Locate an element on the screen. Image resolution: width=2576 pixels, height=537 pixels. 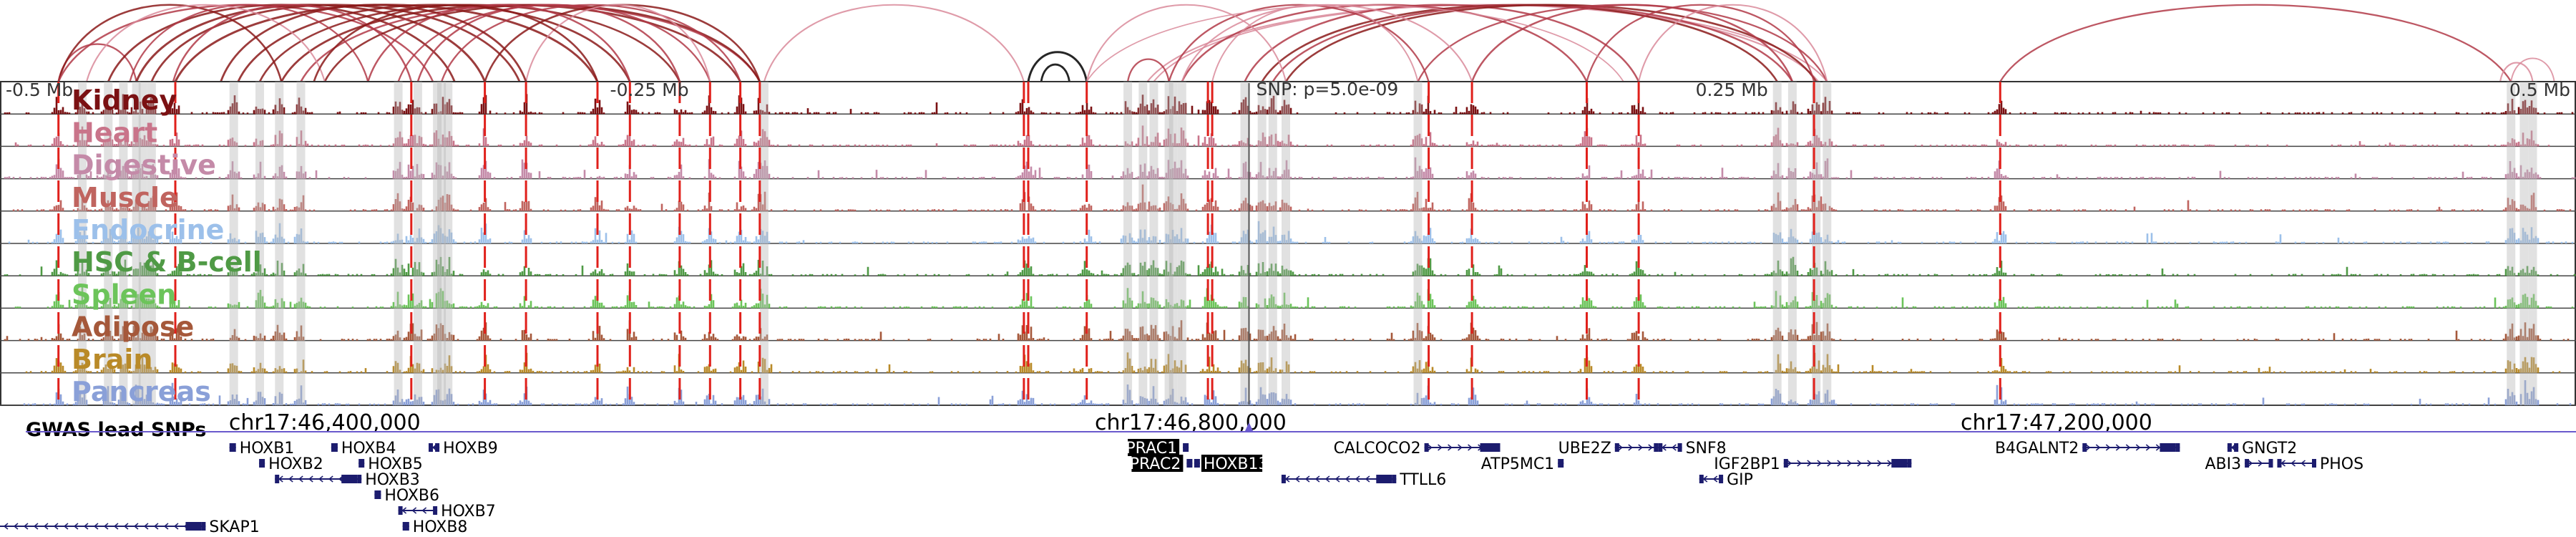
gene-hoxb2: HOXB2 is located at coordinates (291, 464).